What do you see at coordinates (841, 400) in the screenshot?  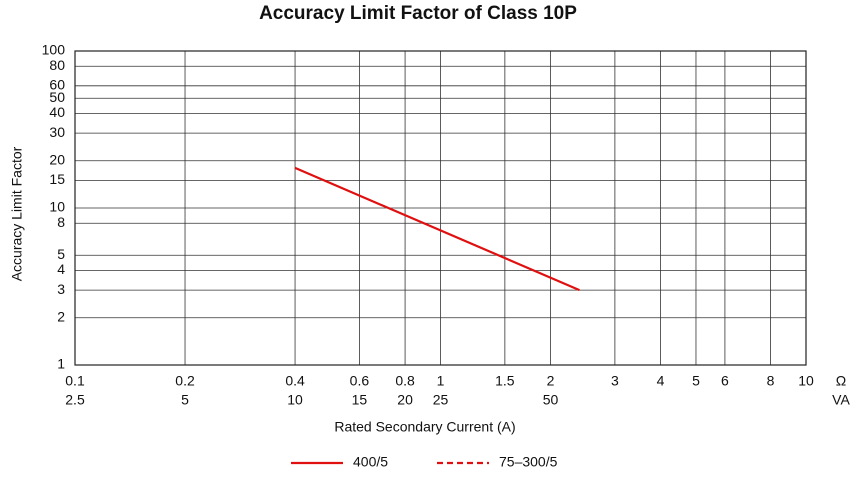 I see `x2-unit: VA` at bounding box center [841, 400].